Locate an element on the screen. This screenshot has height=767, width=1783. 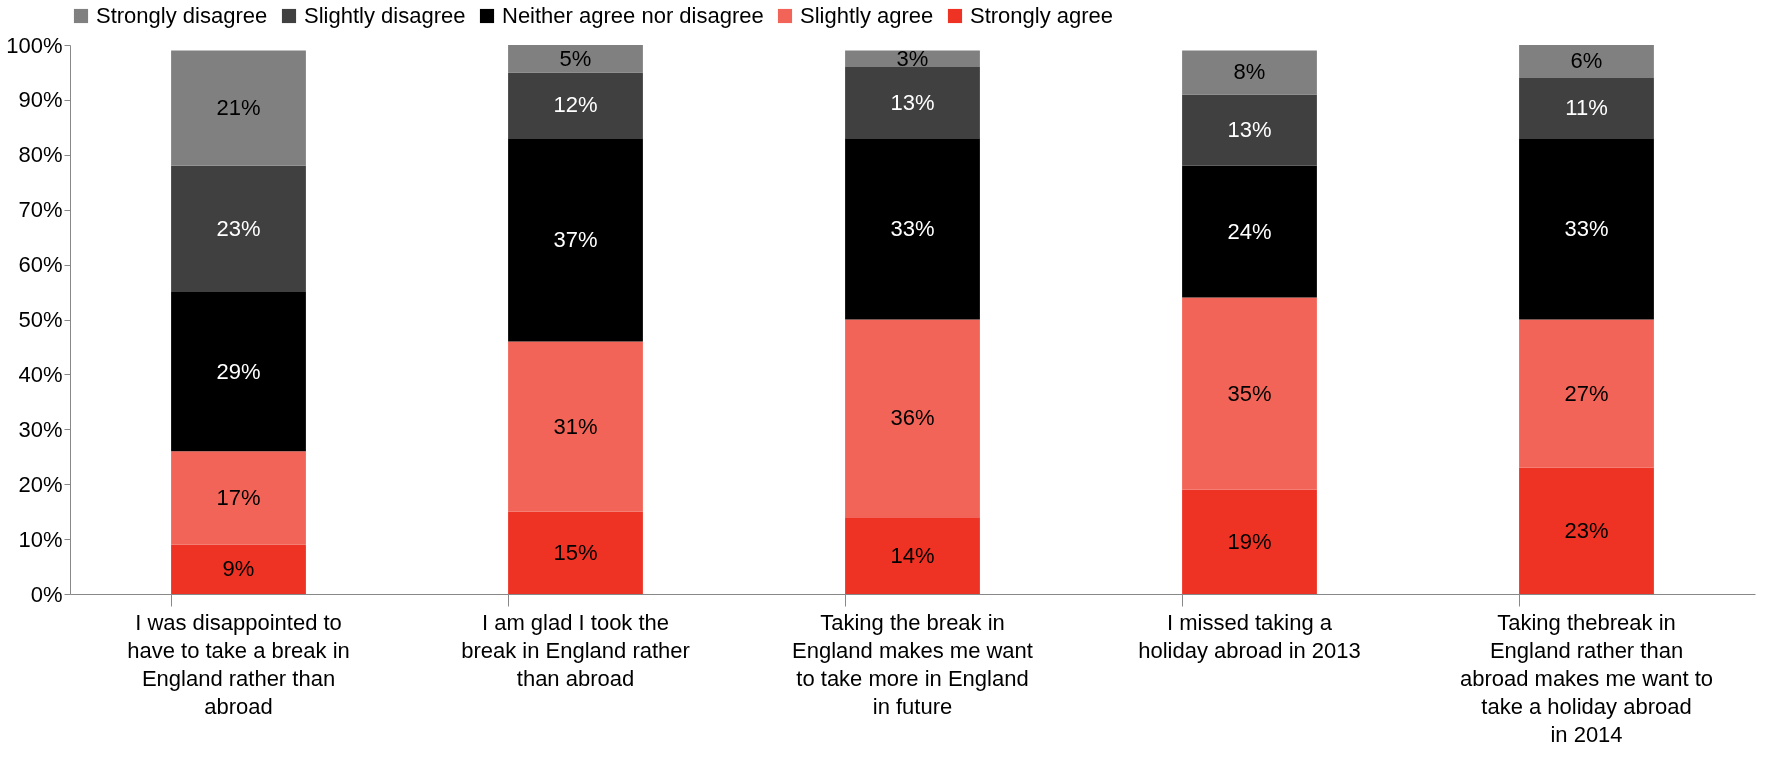
data-label: 35% is located at coordinates (1249, 393).